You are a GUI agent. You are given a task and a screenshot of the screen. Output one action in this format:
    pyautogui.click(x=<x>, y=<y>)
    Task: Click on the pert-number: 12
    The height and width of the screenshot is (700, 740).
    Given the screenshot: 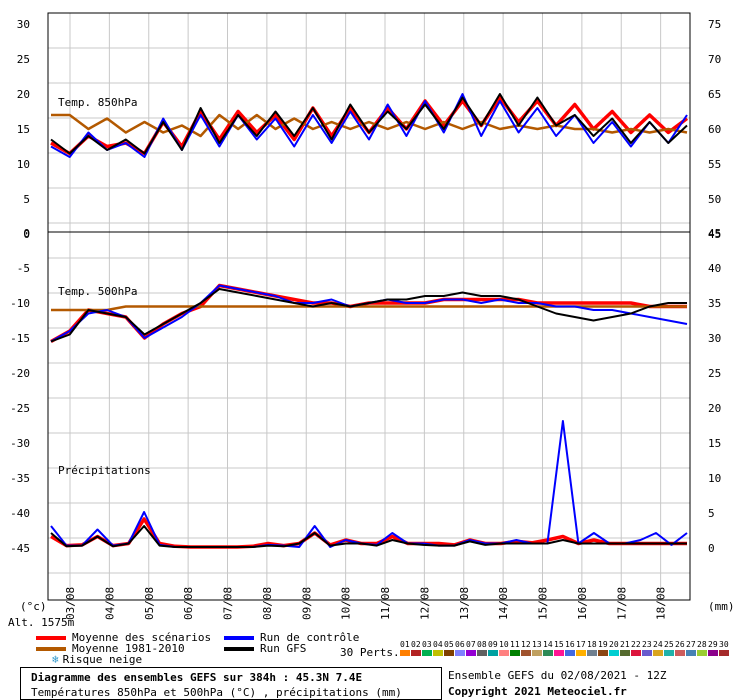 What is the action you would take?
    pyautogui.click(x=526, y=644)
    